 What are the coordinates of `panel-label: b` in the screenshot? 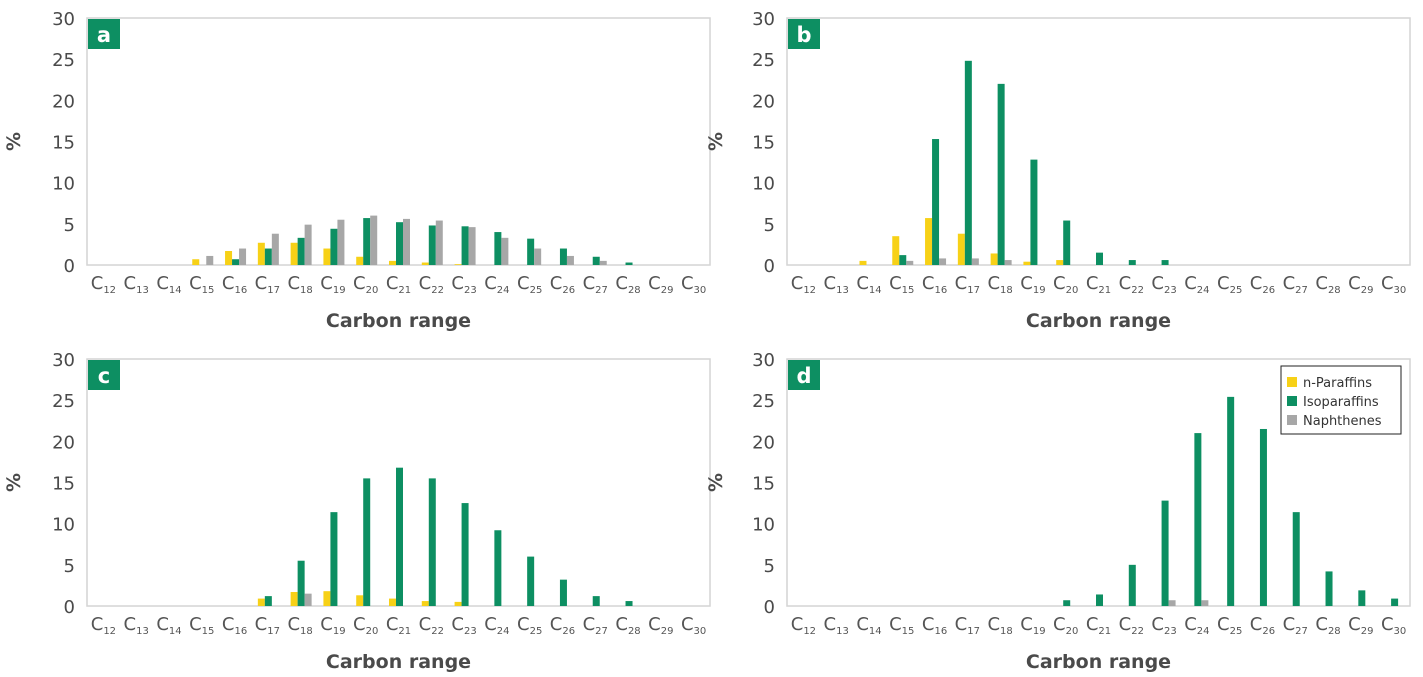 It's located at (803, 35).